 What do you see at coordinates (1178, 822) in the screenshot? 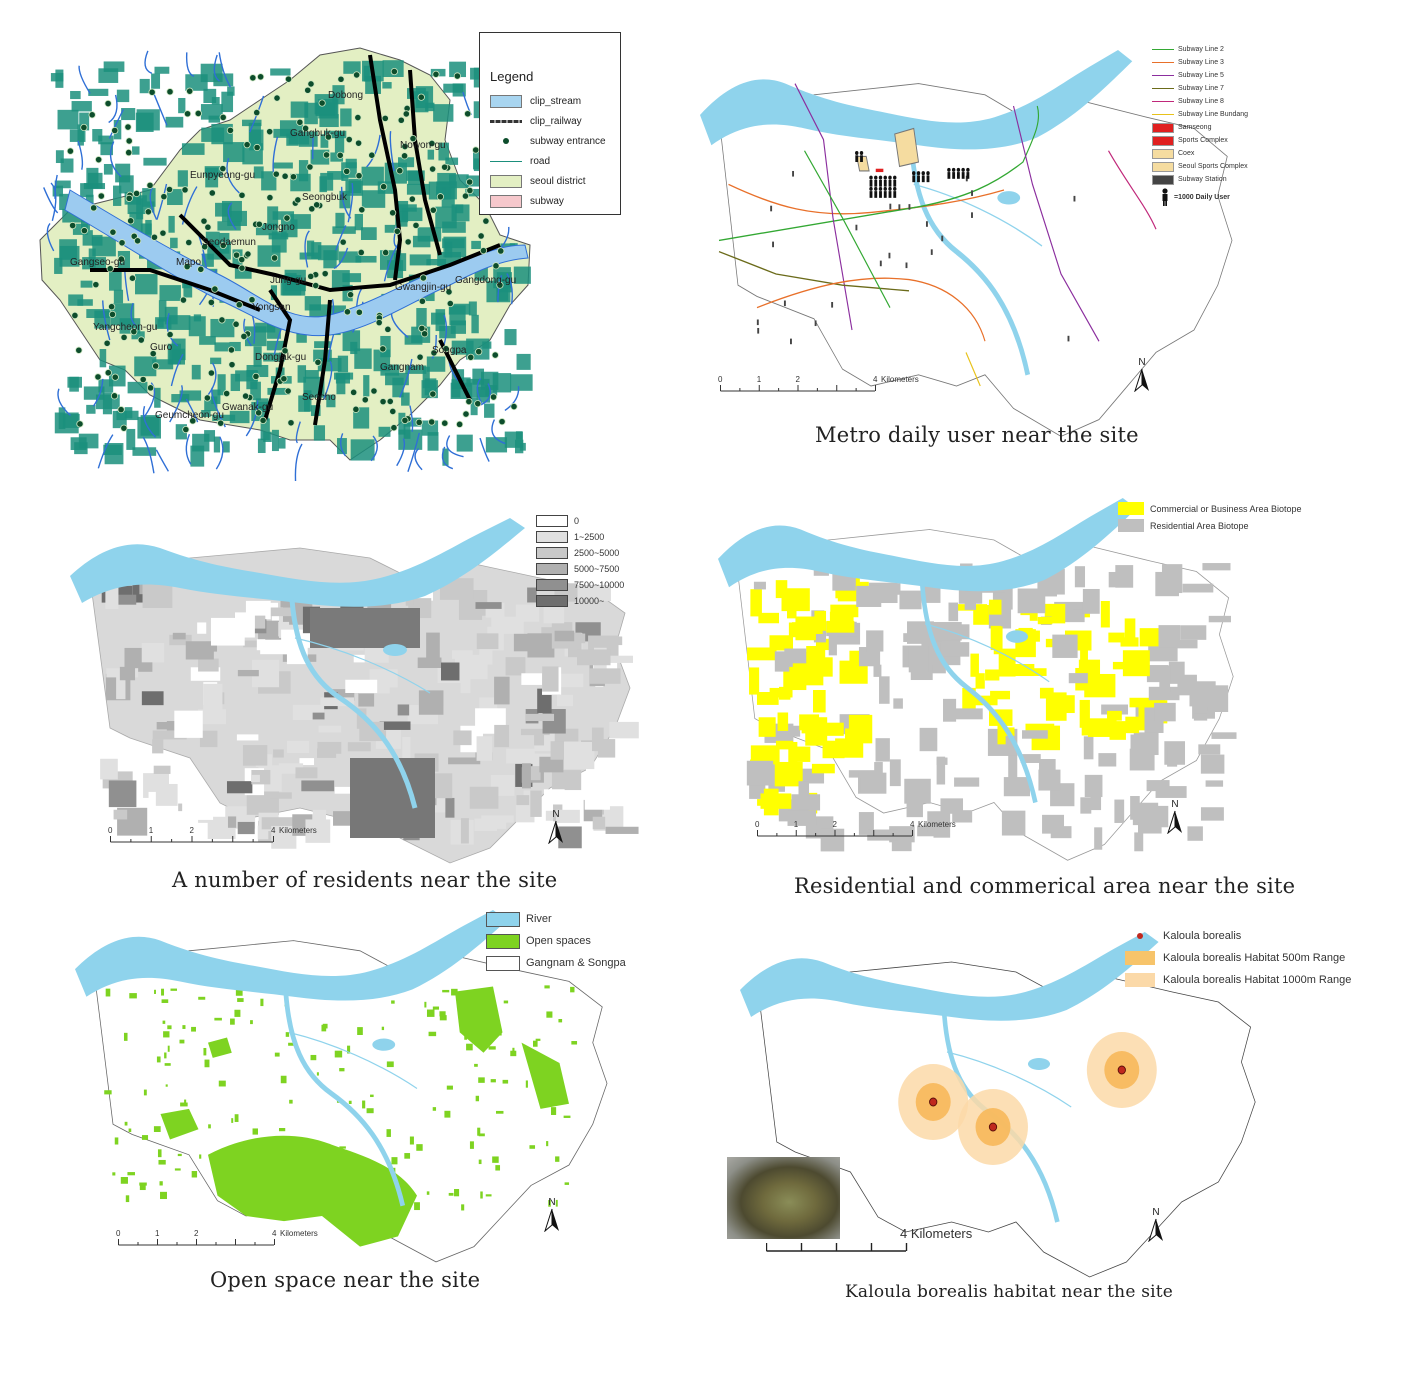
I see `arrow-half-dark` at bounding box center [1178, 822].